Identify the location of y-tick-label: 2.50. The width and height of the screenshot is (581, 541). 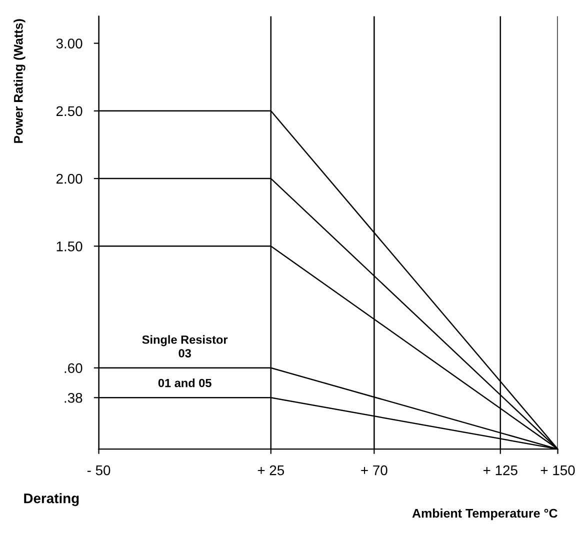
(69, 111).